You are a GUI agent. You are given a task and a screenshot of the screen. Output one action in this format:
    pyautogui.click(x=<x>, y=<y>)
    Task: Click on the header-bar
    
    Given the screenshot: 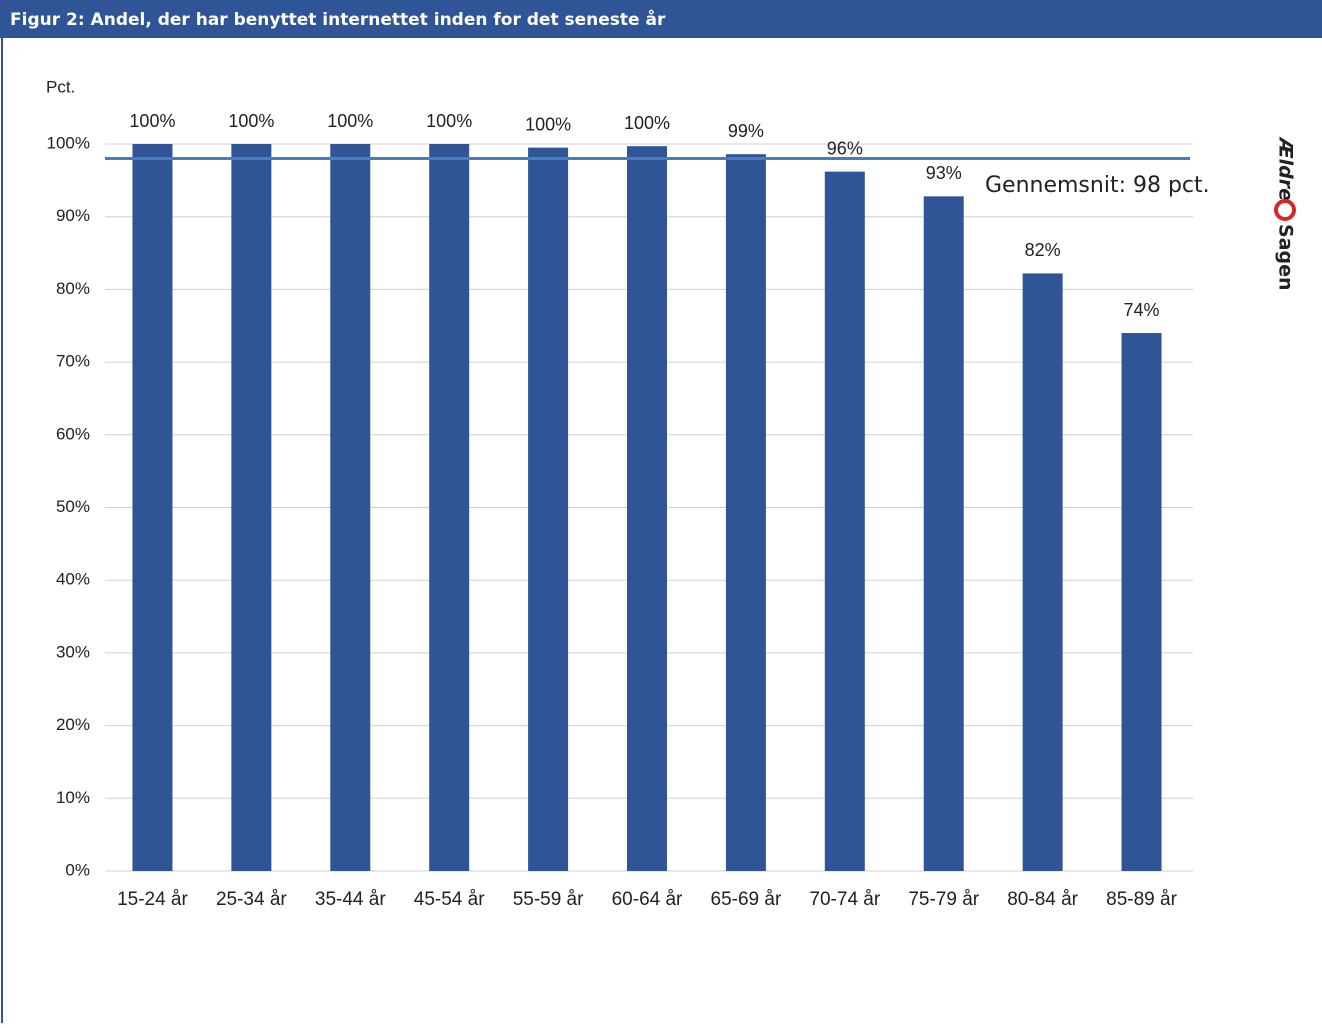 What is the action you would take?
    pyautogui.click(x=661, y=19)
    